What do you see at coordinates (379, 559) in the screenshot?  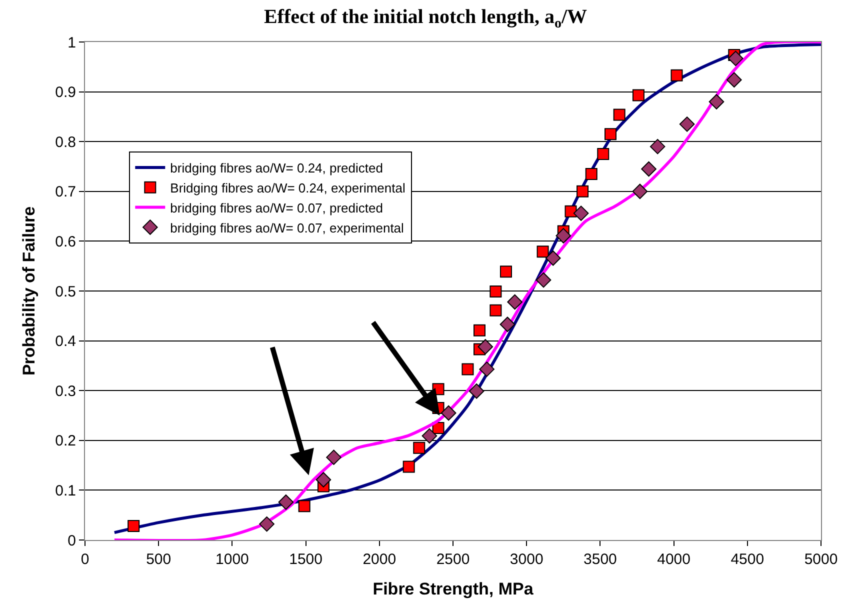 I see `x-tick-label: 2000` at bounding box center [379, 559].